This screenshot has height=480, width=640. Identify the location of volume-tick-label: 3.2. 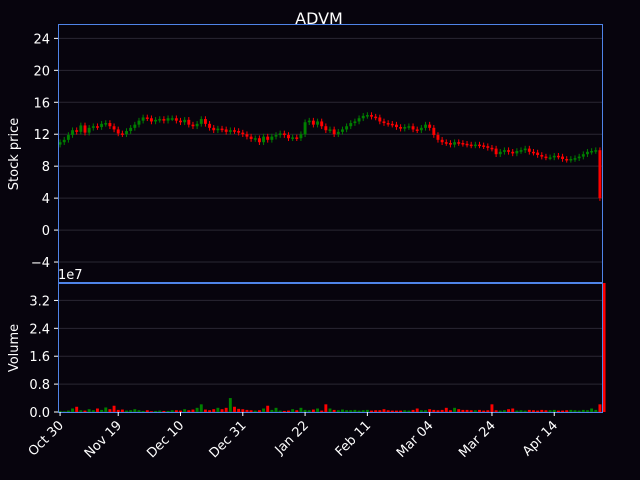
(39, 301).